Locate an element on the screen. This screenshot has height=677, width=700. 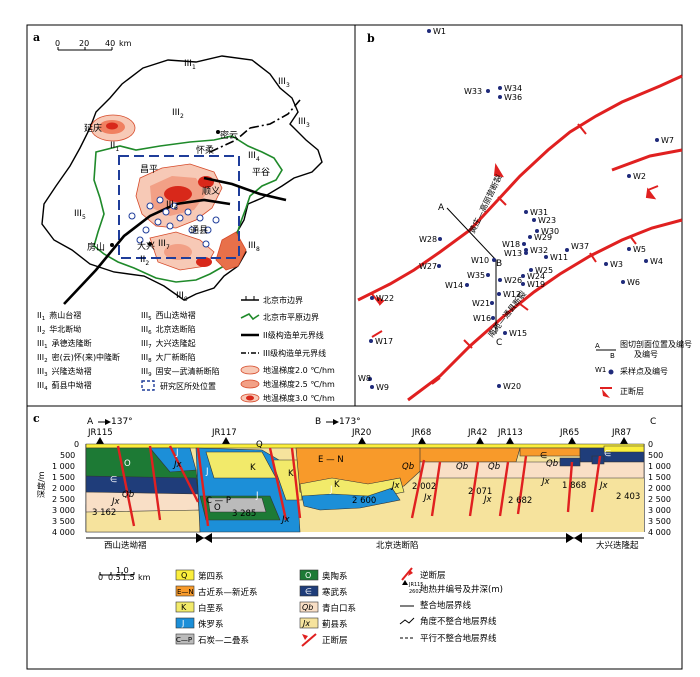
unit-normal-fault: 正断层 is located at coordinates (324, 640).